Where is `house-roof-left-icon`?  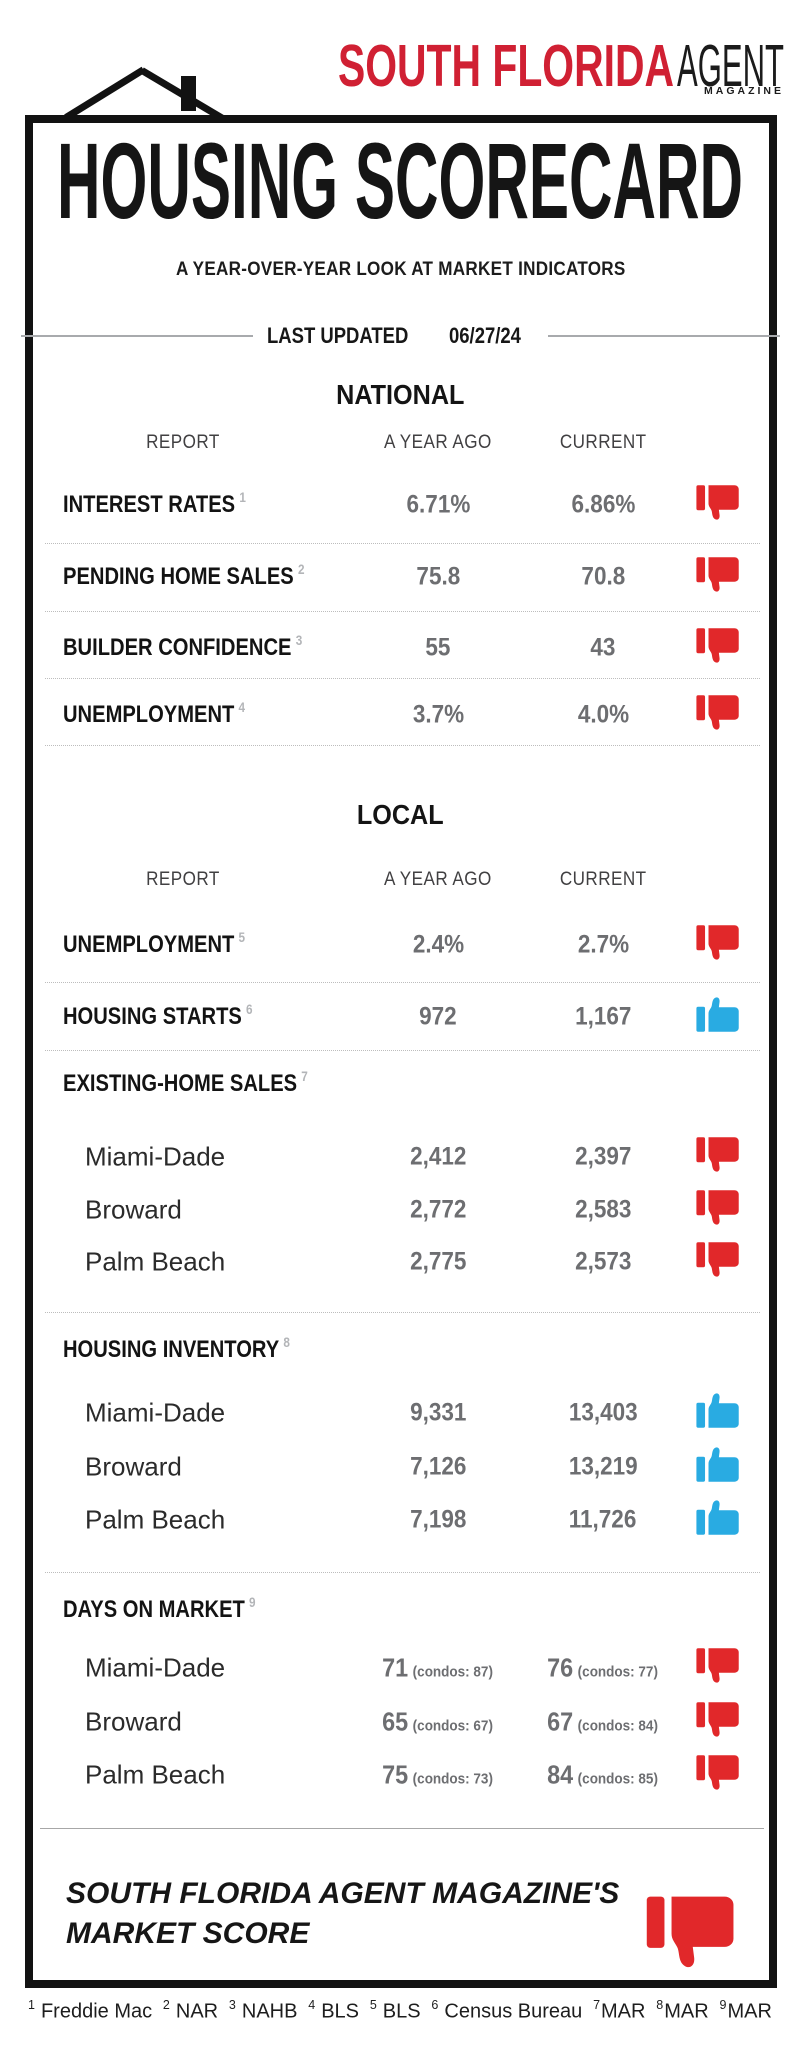 house-roof-left-icon is located at coordinates (105, 93).